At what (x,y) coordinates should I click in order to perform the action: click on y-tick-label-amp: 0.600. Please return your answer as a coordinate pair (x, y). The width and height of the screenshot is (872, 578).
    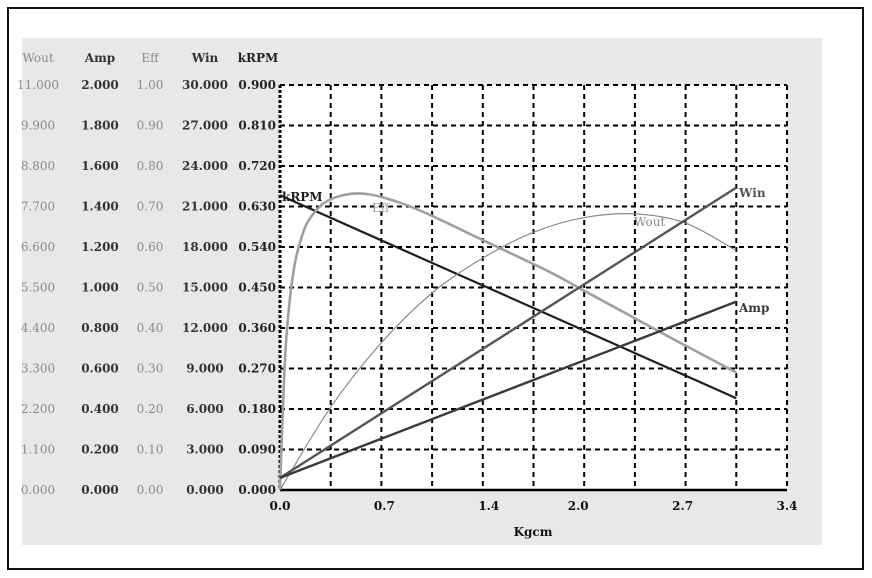
    Looking at the image, I should click on (100, 369).